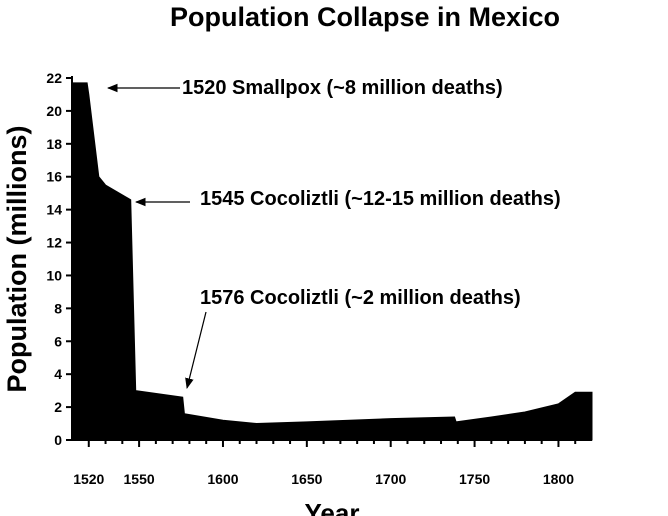  I want to click on y-tick-label-14: 14, so click(54, 210).